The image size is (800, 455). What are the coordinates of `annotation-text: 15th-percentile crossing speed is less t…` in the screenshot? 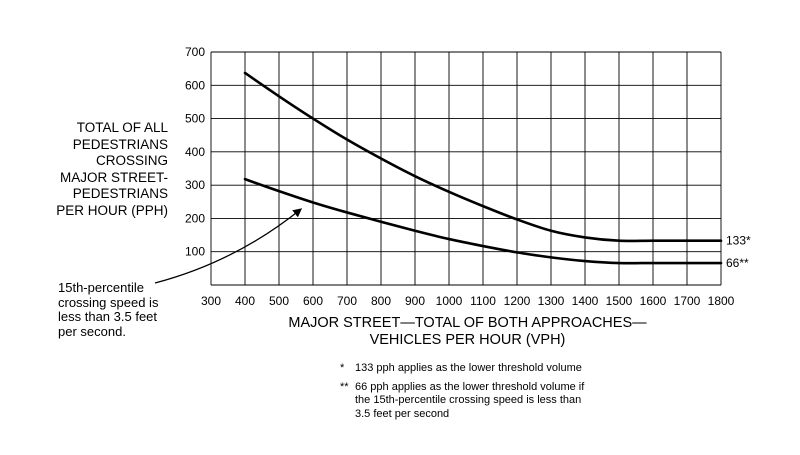 It's located at (120, 309).